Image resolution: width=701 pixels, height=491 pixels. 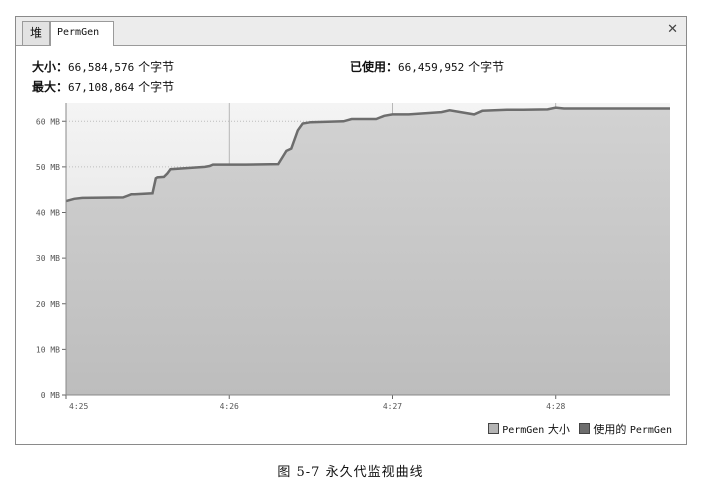 I want to click on tab-heap: 堆, so click(x=36, y=33).